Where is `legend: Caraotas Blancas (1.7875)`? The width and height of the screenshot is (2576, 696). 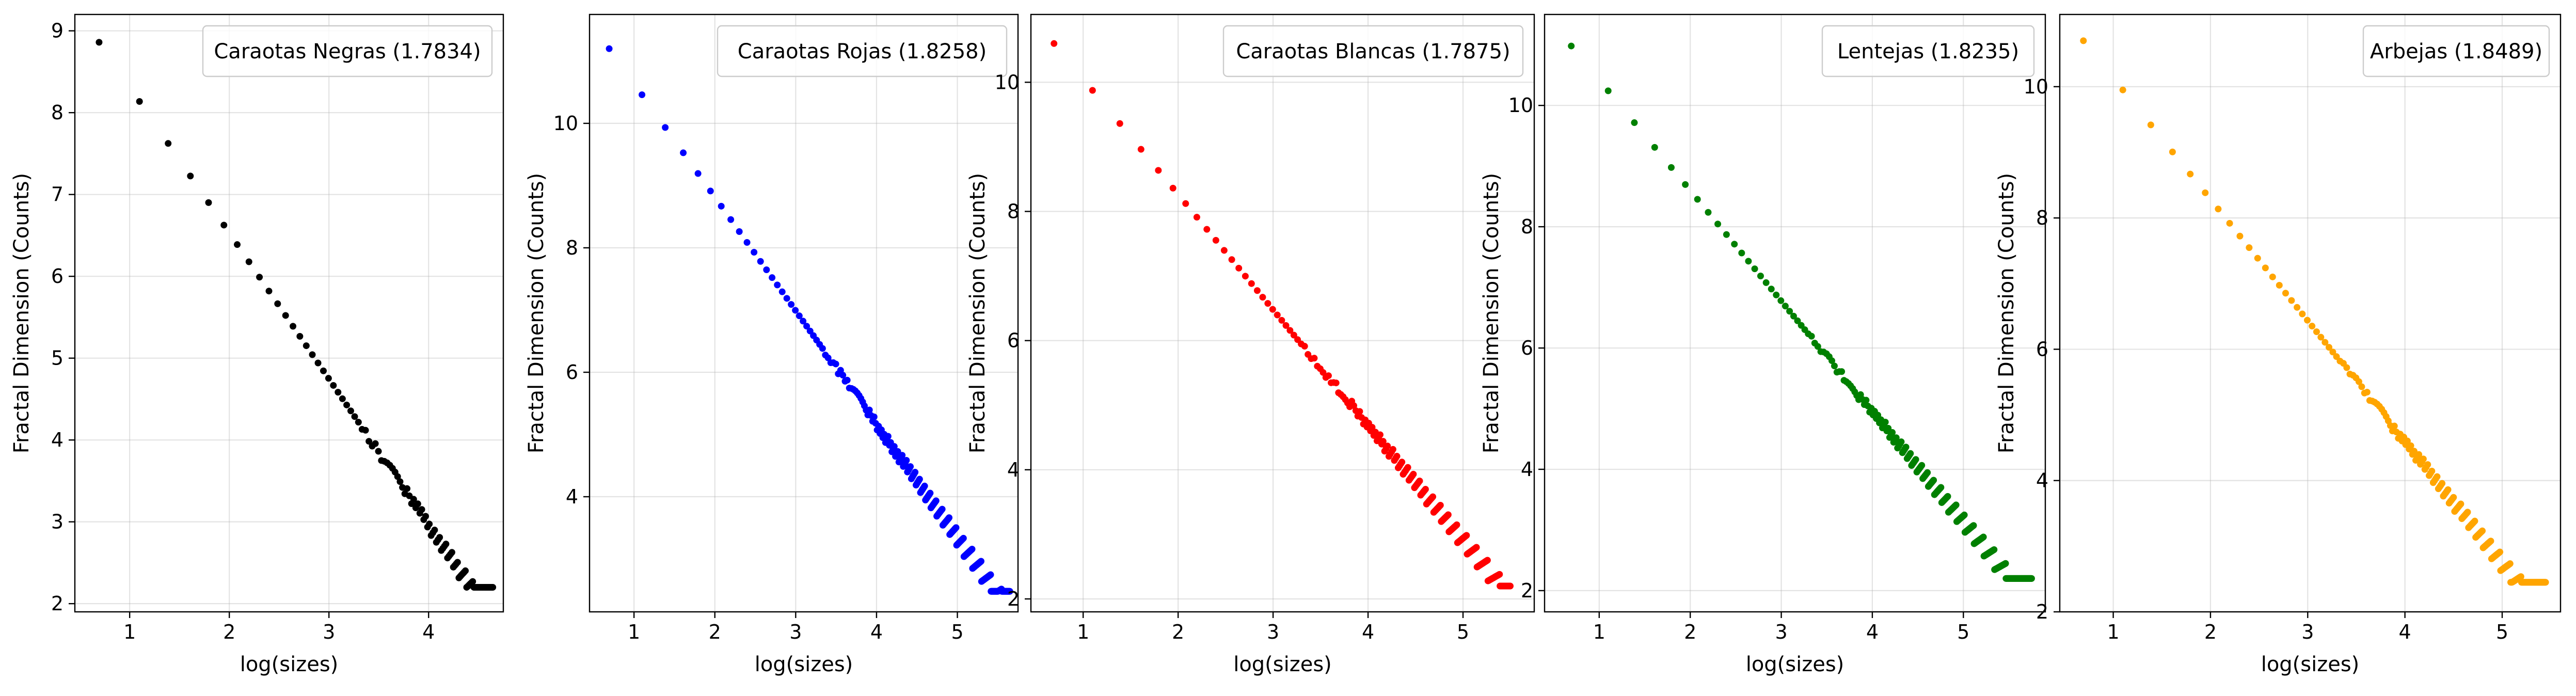
legend: Caraotas Blancas (1.7875) is located at coordinates (1373, 51).